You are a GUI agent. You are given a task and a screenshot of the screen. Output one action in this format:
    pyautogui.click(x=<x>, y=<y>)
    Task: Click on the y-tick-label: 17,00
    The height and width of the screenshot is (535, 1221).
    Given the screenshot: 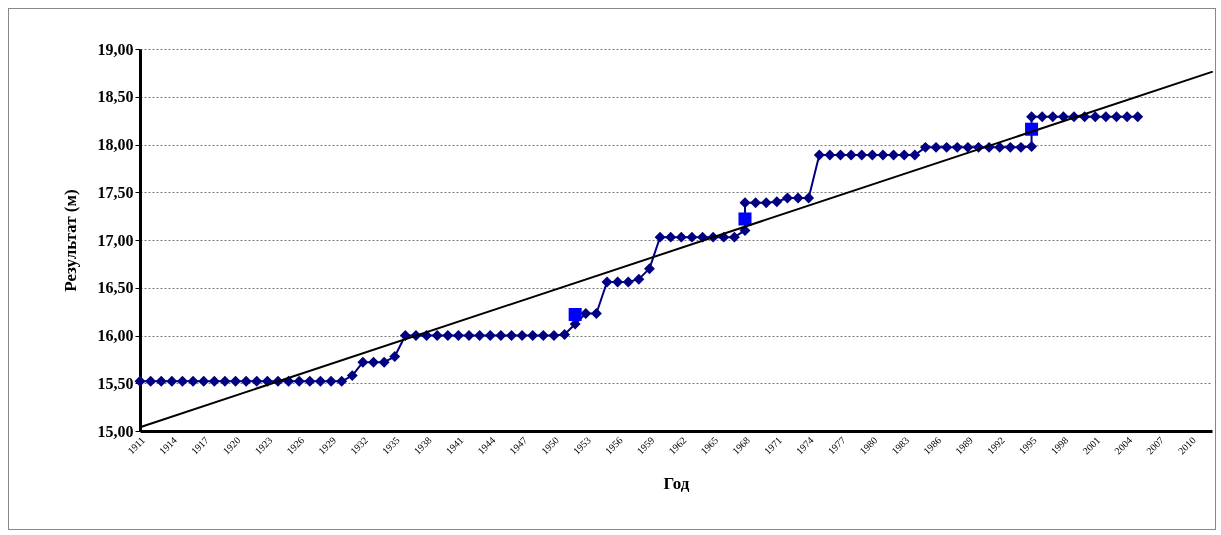 What is the action you would take?
    pyautogui.click(x=115, y=240)
    